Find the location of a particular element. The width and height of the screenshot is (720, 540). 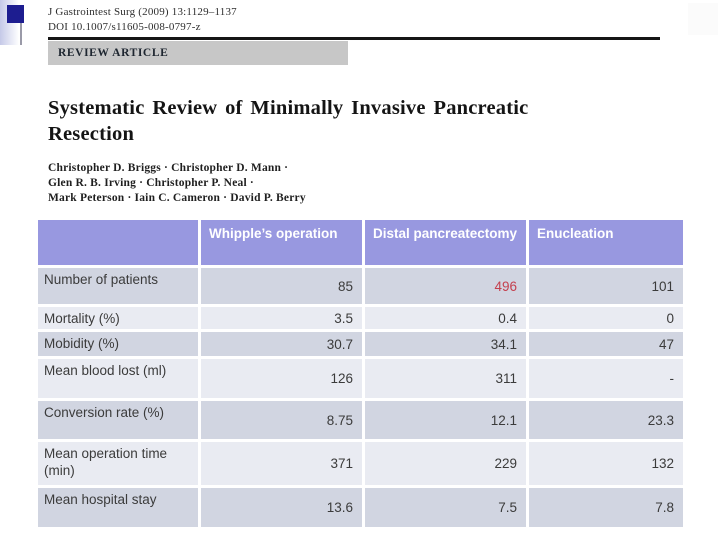

row-label: Mean hospital stay is located at coordinates (118, 507).